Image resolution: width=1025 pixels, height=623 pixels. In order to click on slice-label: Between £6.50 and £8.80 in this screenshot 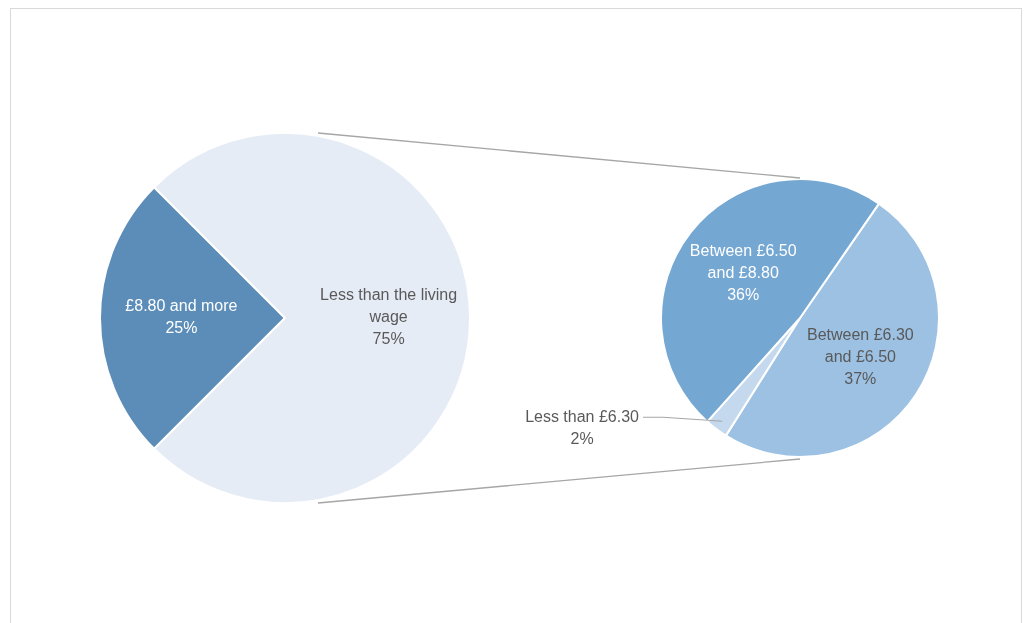, I will do `click(743, 261)`.